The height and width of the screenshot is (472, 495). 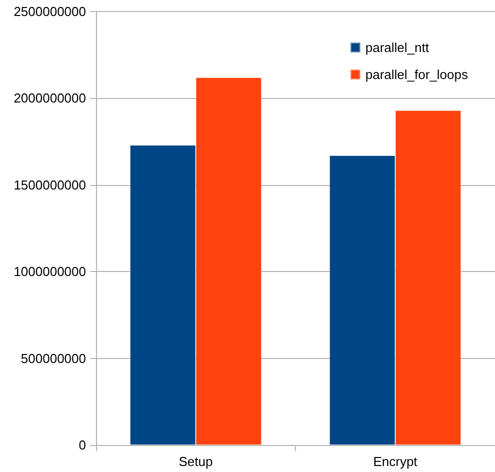 What do you see at coordinates (82, 445) in the screenshot?
I see `y-tick-label: 0` at bounding box center [82, 445].